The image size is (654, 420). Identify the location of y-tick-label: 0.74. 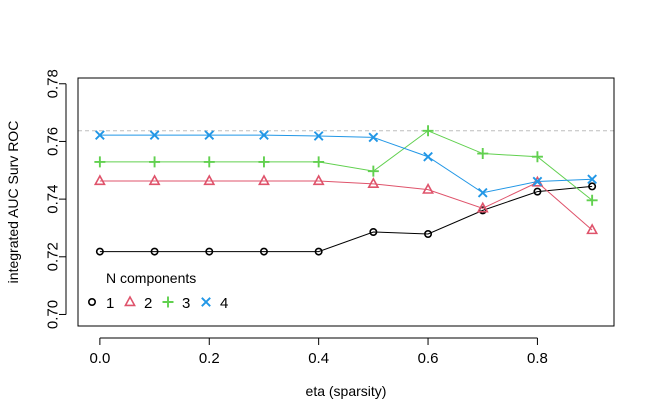
(53, 199).